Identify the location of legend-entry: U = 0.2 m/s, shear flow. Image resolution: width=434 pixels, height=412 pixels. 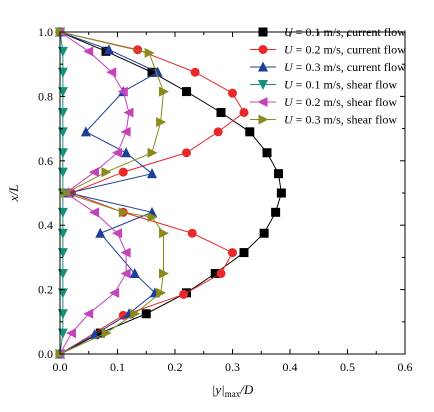
(323, 102).